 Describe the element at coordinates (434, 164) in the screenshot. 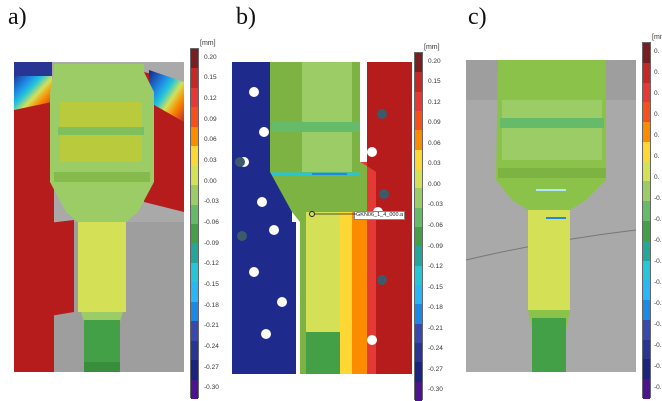

I see `colorbar-tick-label: 0.03` at that location.